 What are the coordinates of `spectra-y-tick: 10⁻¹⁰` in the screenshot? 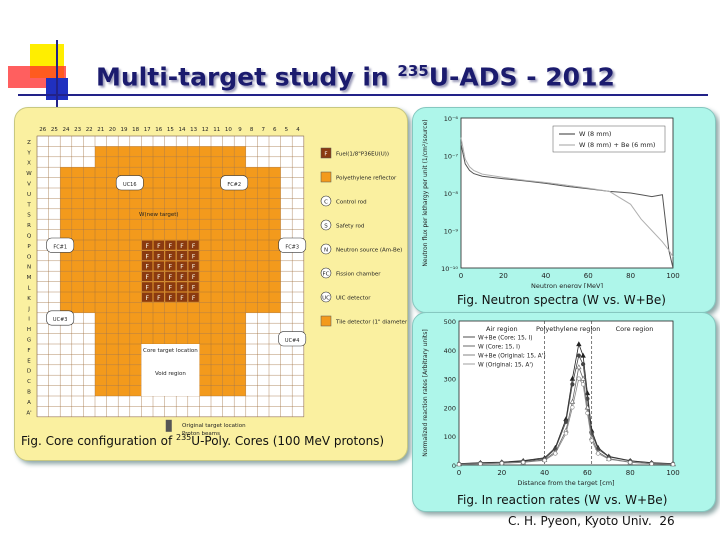 It's located at (449, 269).